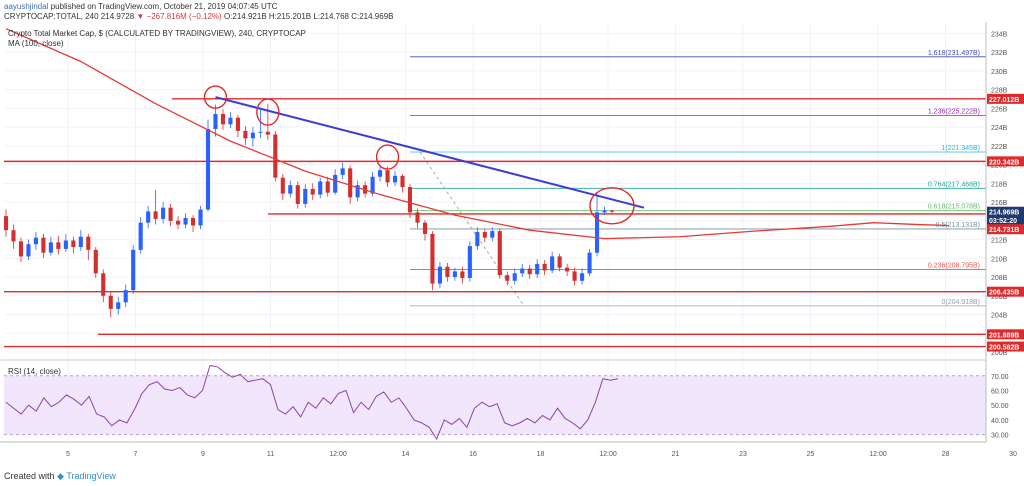 Image resolution: width=1024 pixels, height=486 pixels. I want to click on tradingview-logo-icon: ◆, so click(60, 476).